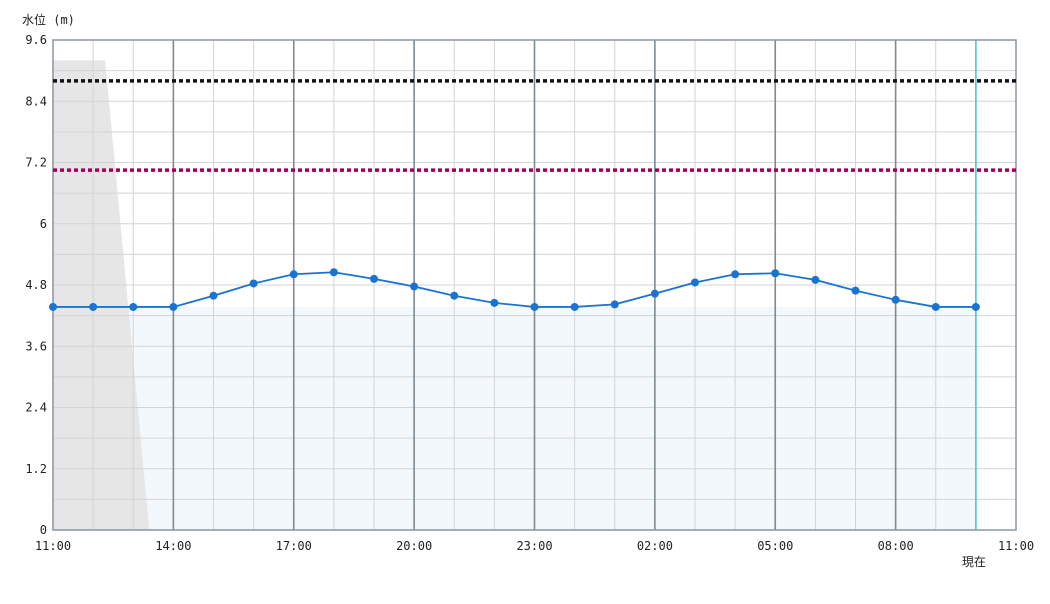  I want to click on y-tick-label: 3.6, so click(36, 346).